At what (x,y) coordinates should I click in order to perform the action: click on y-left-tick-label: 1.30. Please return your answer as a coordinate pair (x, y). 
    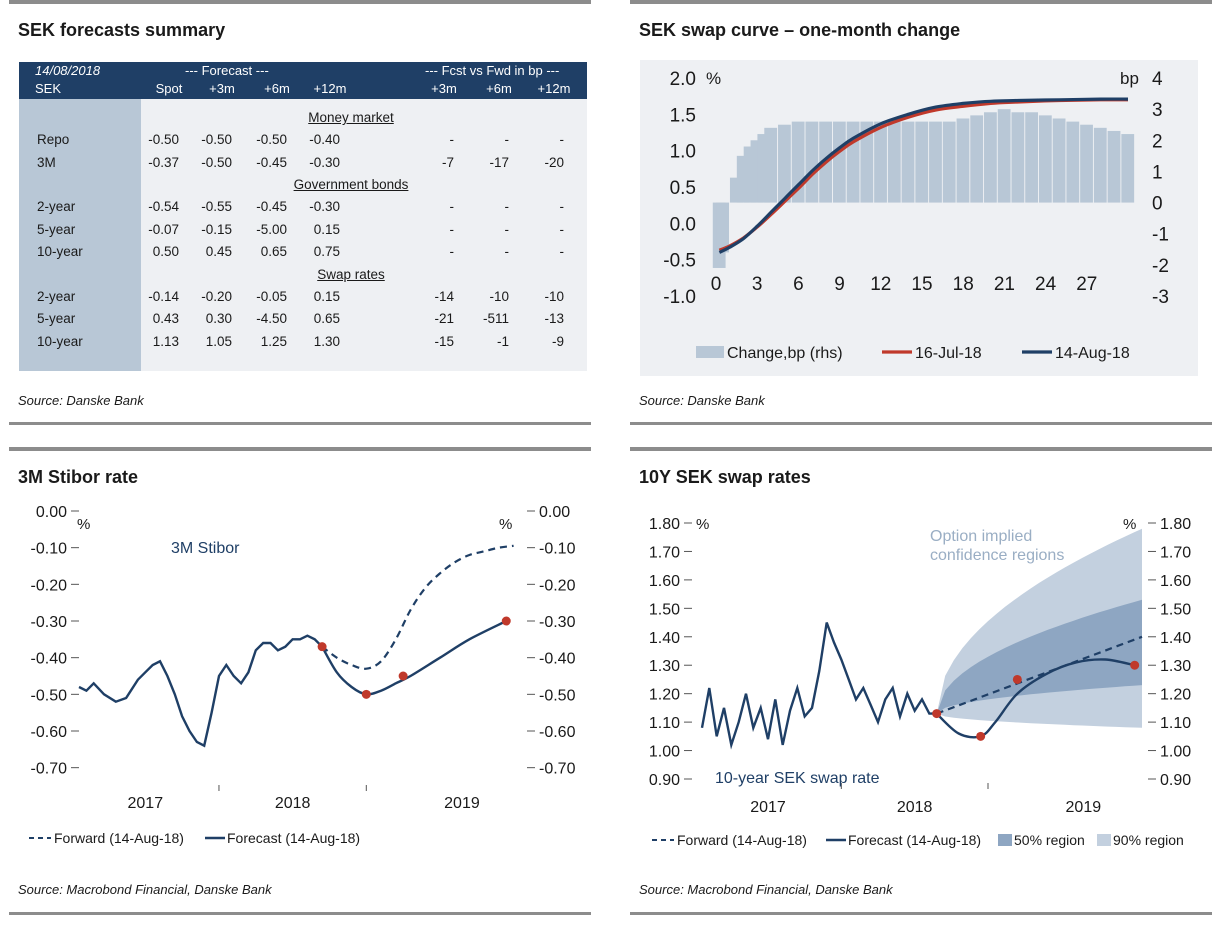
    Looking at the image, I should click on (664, 666).